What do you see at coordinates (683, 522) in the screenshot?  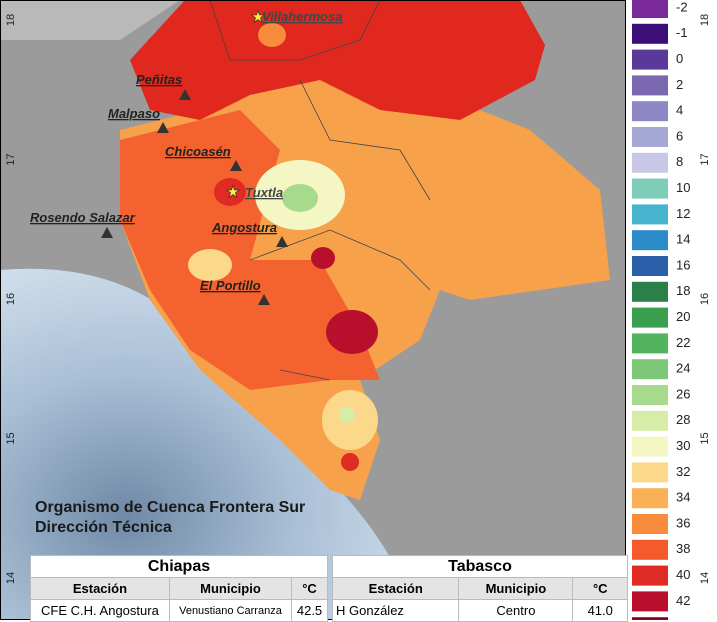 I see `legend-label: 36` at bounding box center [683, 522].